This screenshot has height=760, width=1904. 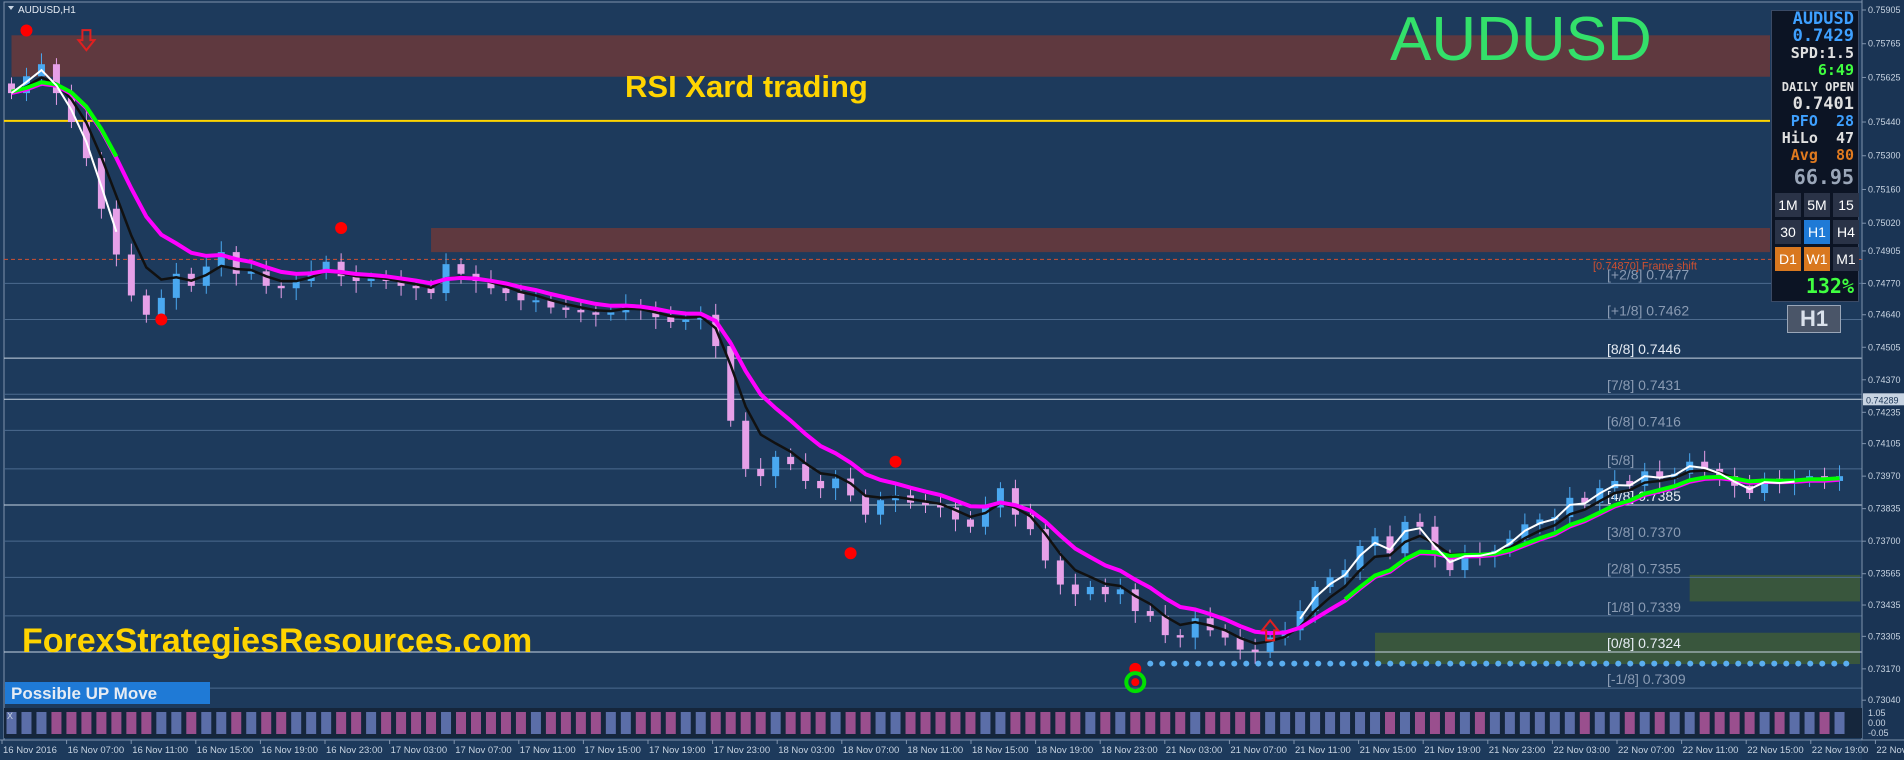 What do you see at coordinates (1517, 750) in the screenshot?
I see `time-tick-label: 21 Nov 23:00` at bounding box center [1517, 750].